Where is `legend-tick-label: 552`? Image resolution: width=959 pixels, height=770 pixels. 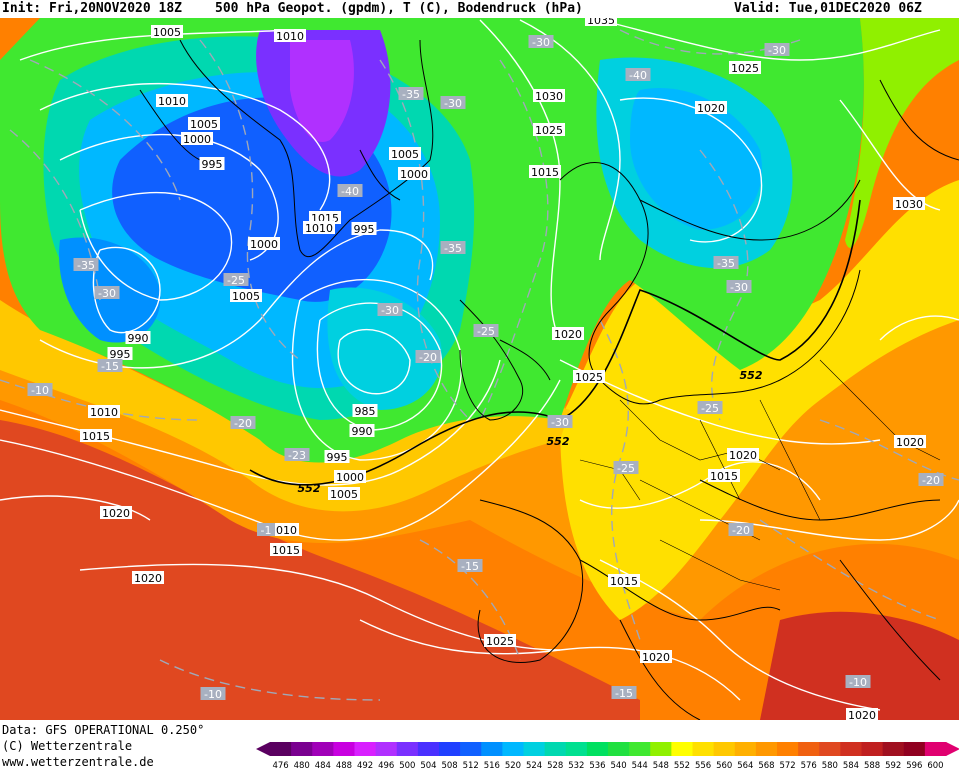
legend-tick-label: 552 is located at coordinates (682, 765).